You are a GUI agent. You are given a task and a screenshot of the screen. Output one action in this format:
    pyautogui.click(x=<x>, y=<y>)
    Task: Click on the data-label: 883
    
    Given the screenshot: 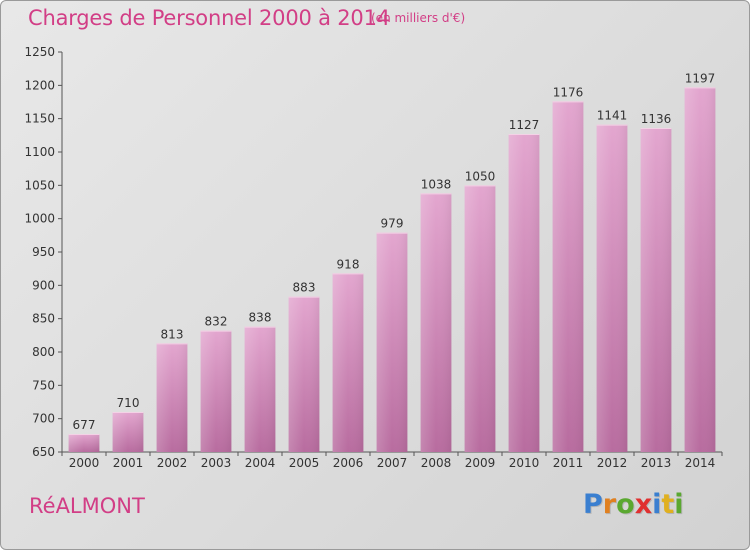 What is the action you would take?
    pyautogui.click(x=304, y=288)
    